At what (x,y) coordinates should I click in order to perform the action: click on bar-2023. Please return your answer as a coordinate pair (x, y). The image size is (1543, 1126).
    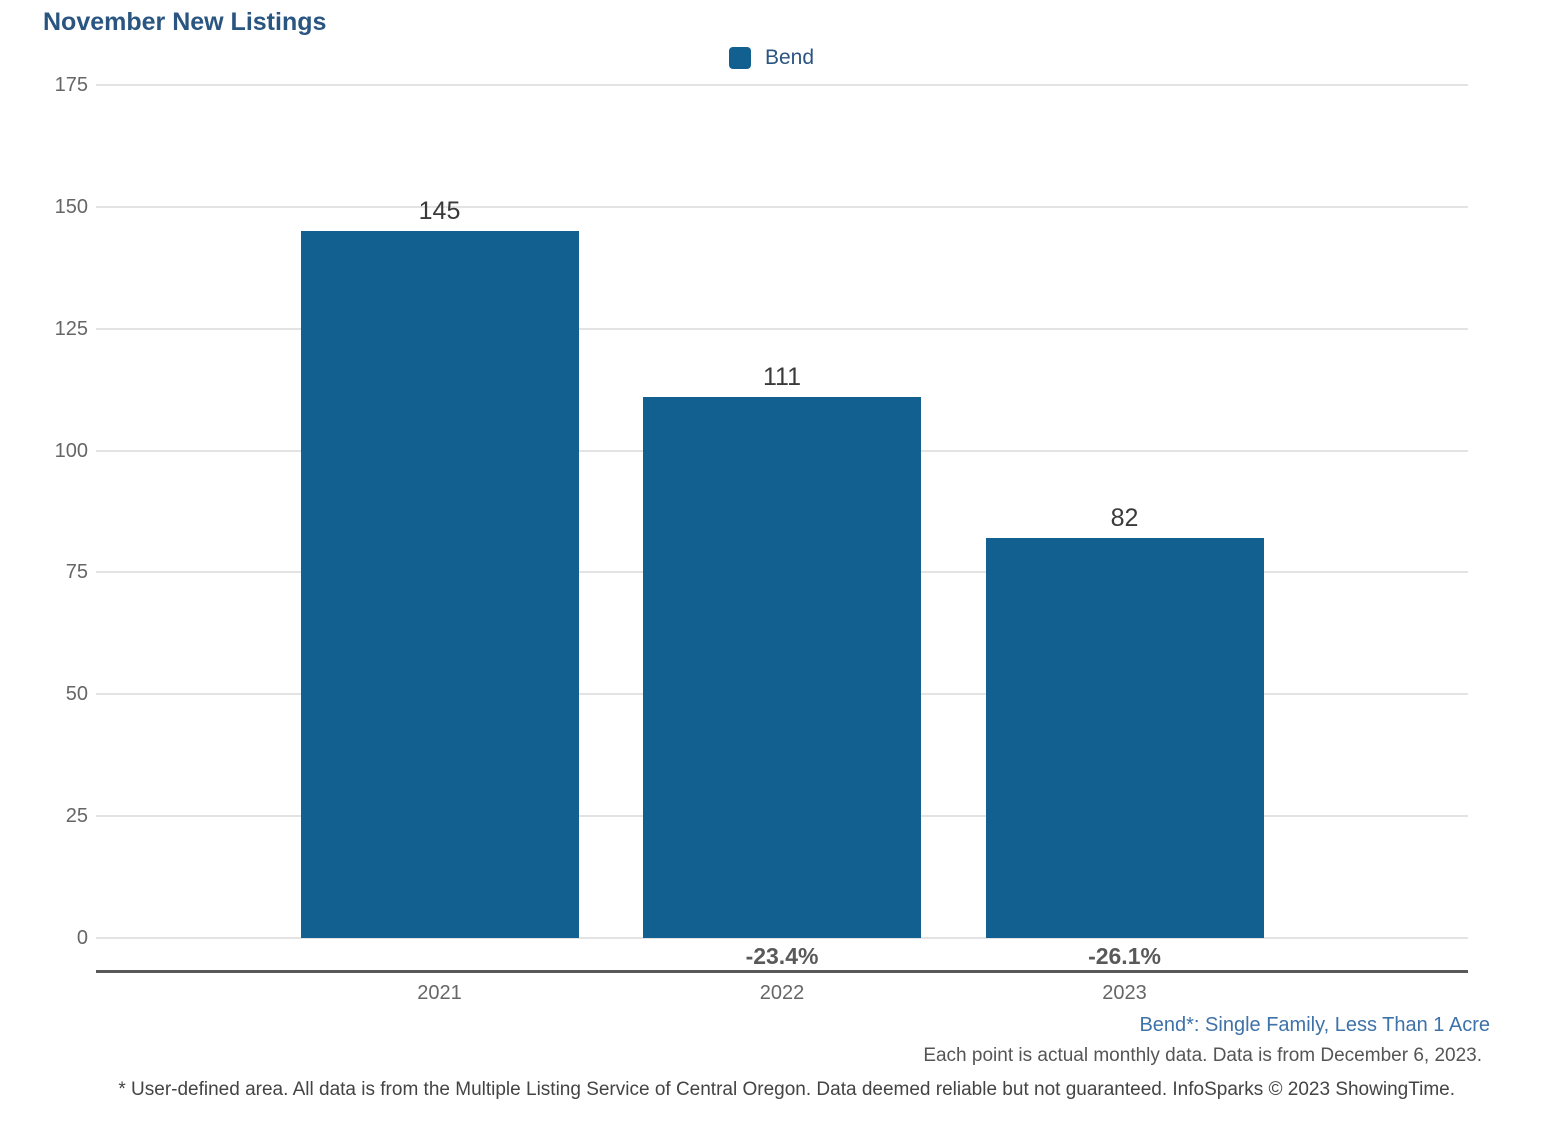
    Looking at the image, I should click on (1124, 738).